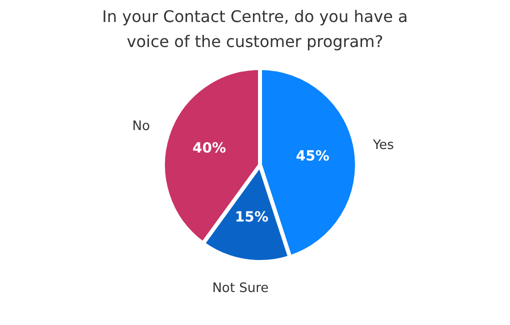 This screenshot has height=325, width=510. I want to click on data-label: 15%, so click(251, 218).